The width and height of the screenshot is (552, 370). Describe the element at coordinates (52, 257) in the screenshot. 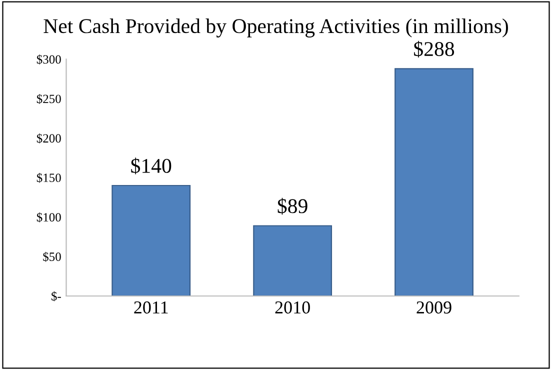

I see `y-tick-label: $50` at that location.